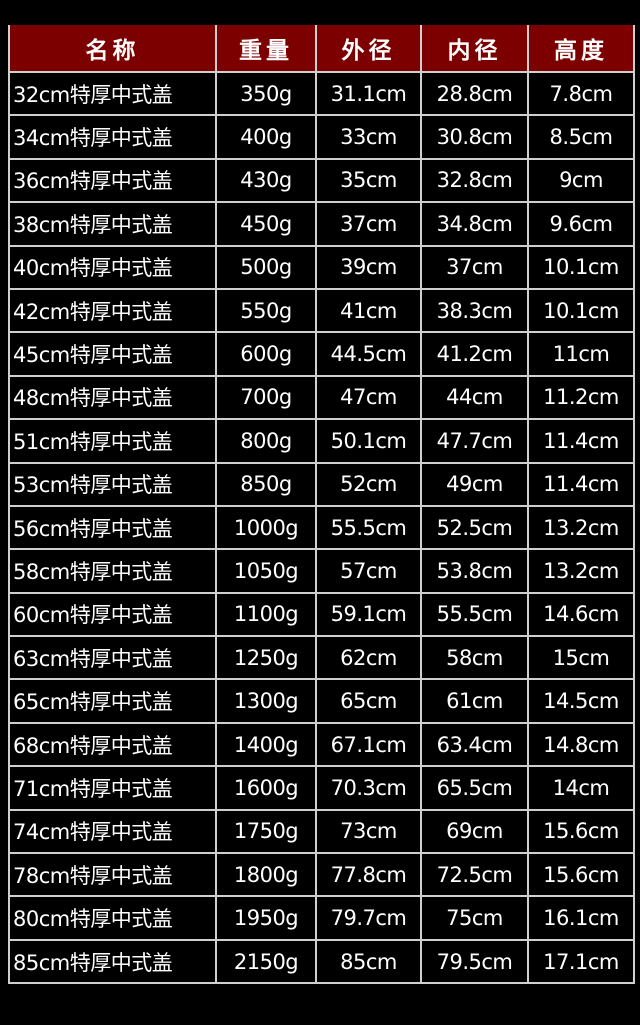 The image size is (640, 1025). What do you see at coordinates (266, 267) in the screenshot?
I see `cell-weight: 500g` at bounding box center [266, 267].